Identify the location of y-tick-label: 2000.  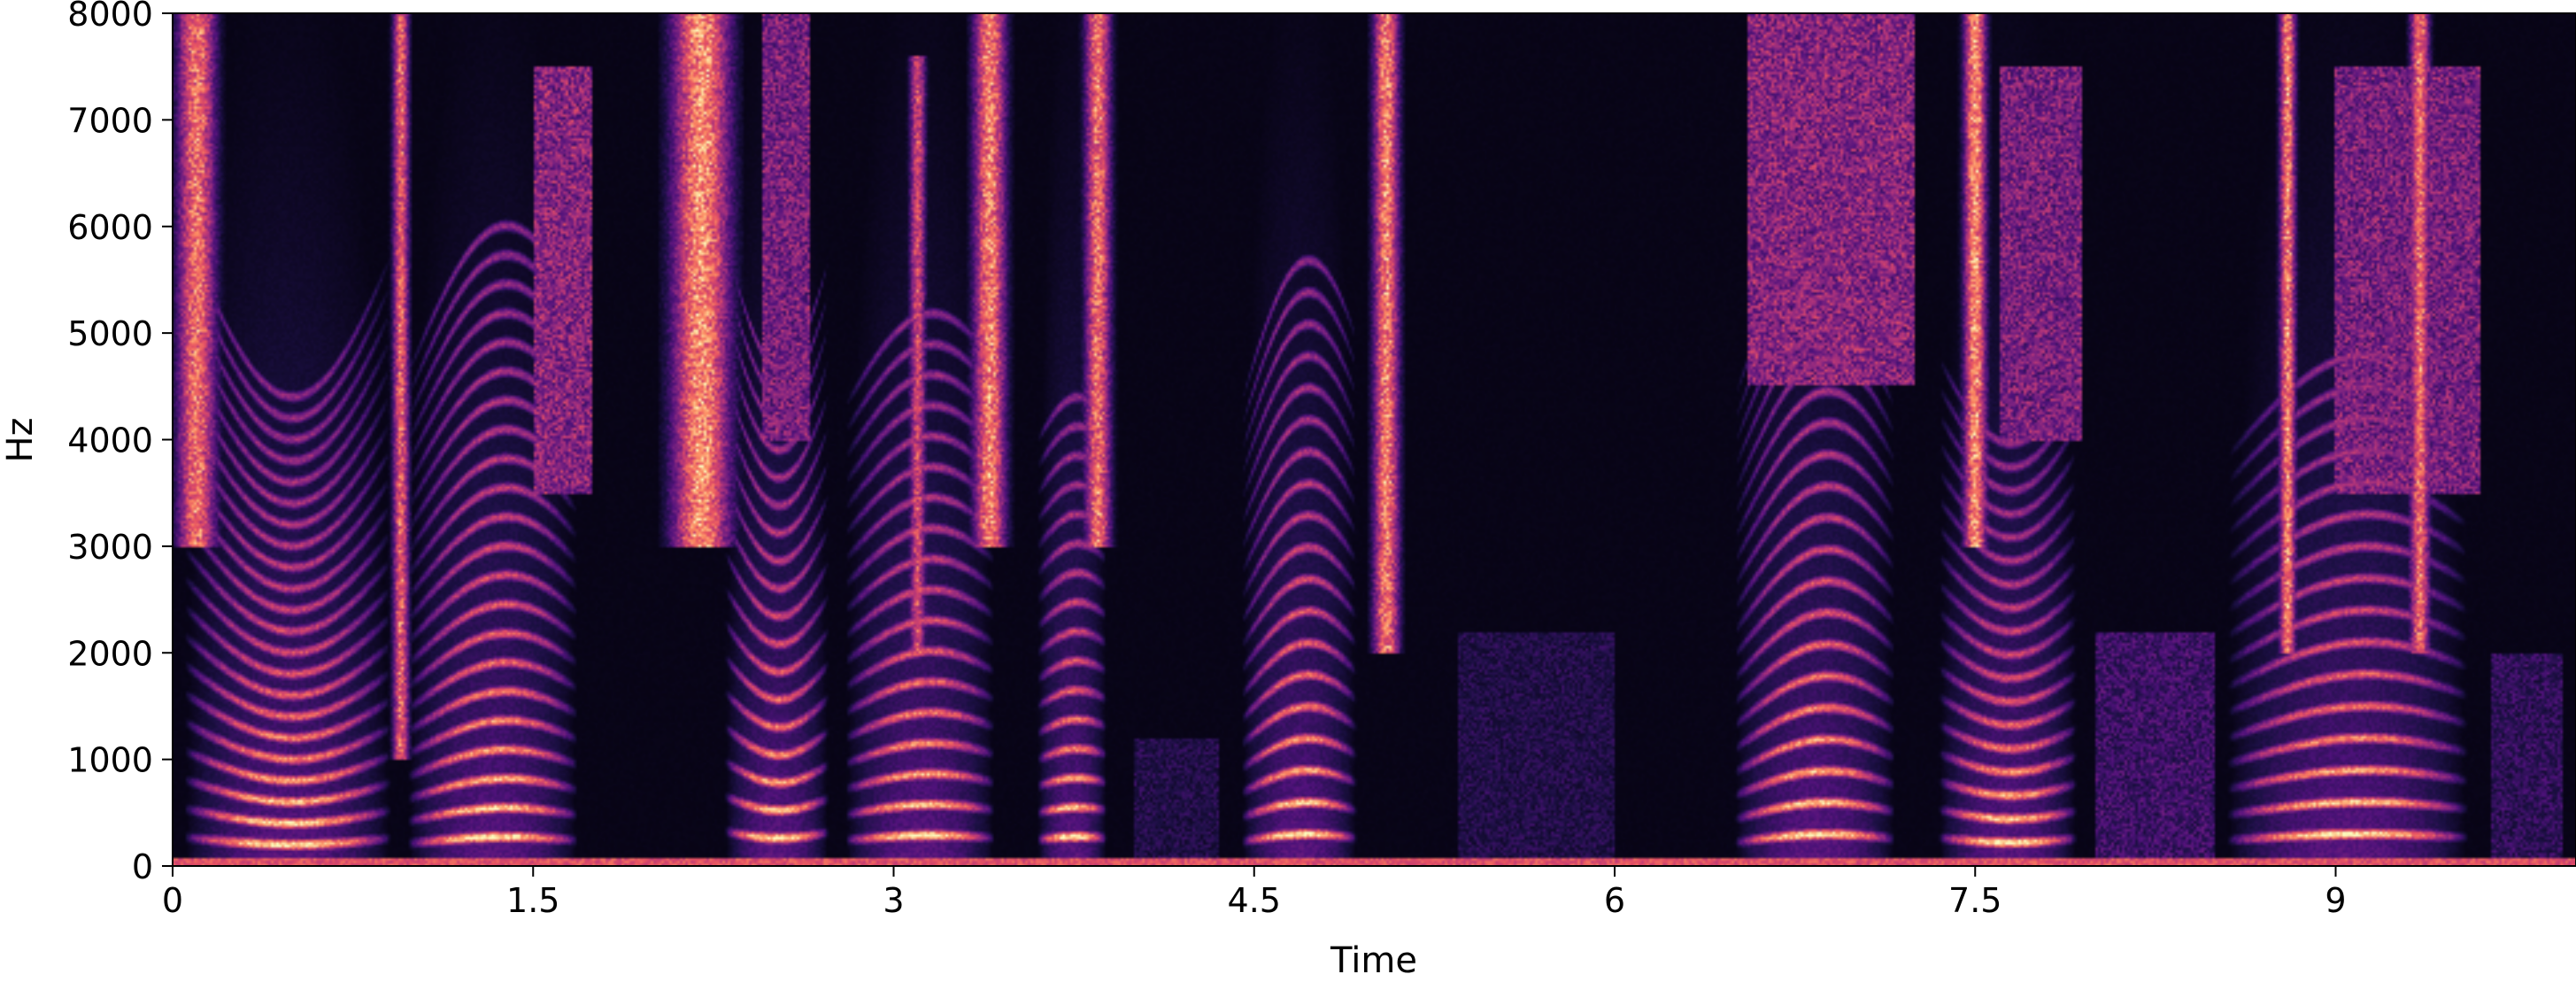
(110, 654).